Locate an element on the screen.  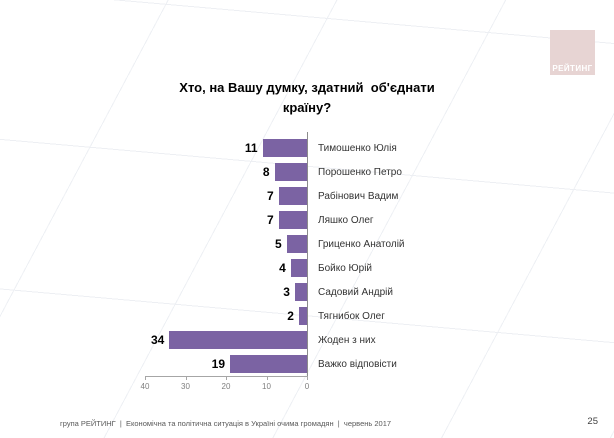
value-axis-zero-line is located at coordinates (307, 254).